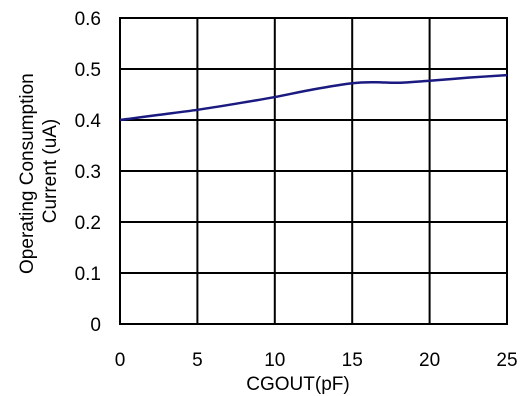  I want to click on x-tick-label: 0, so click(120, 360).